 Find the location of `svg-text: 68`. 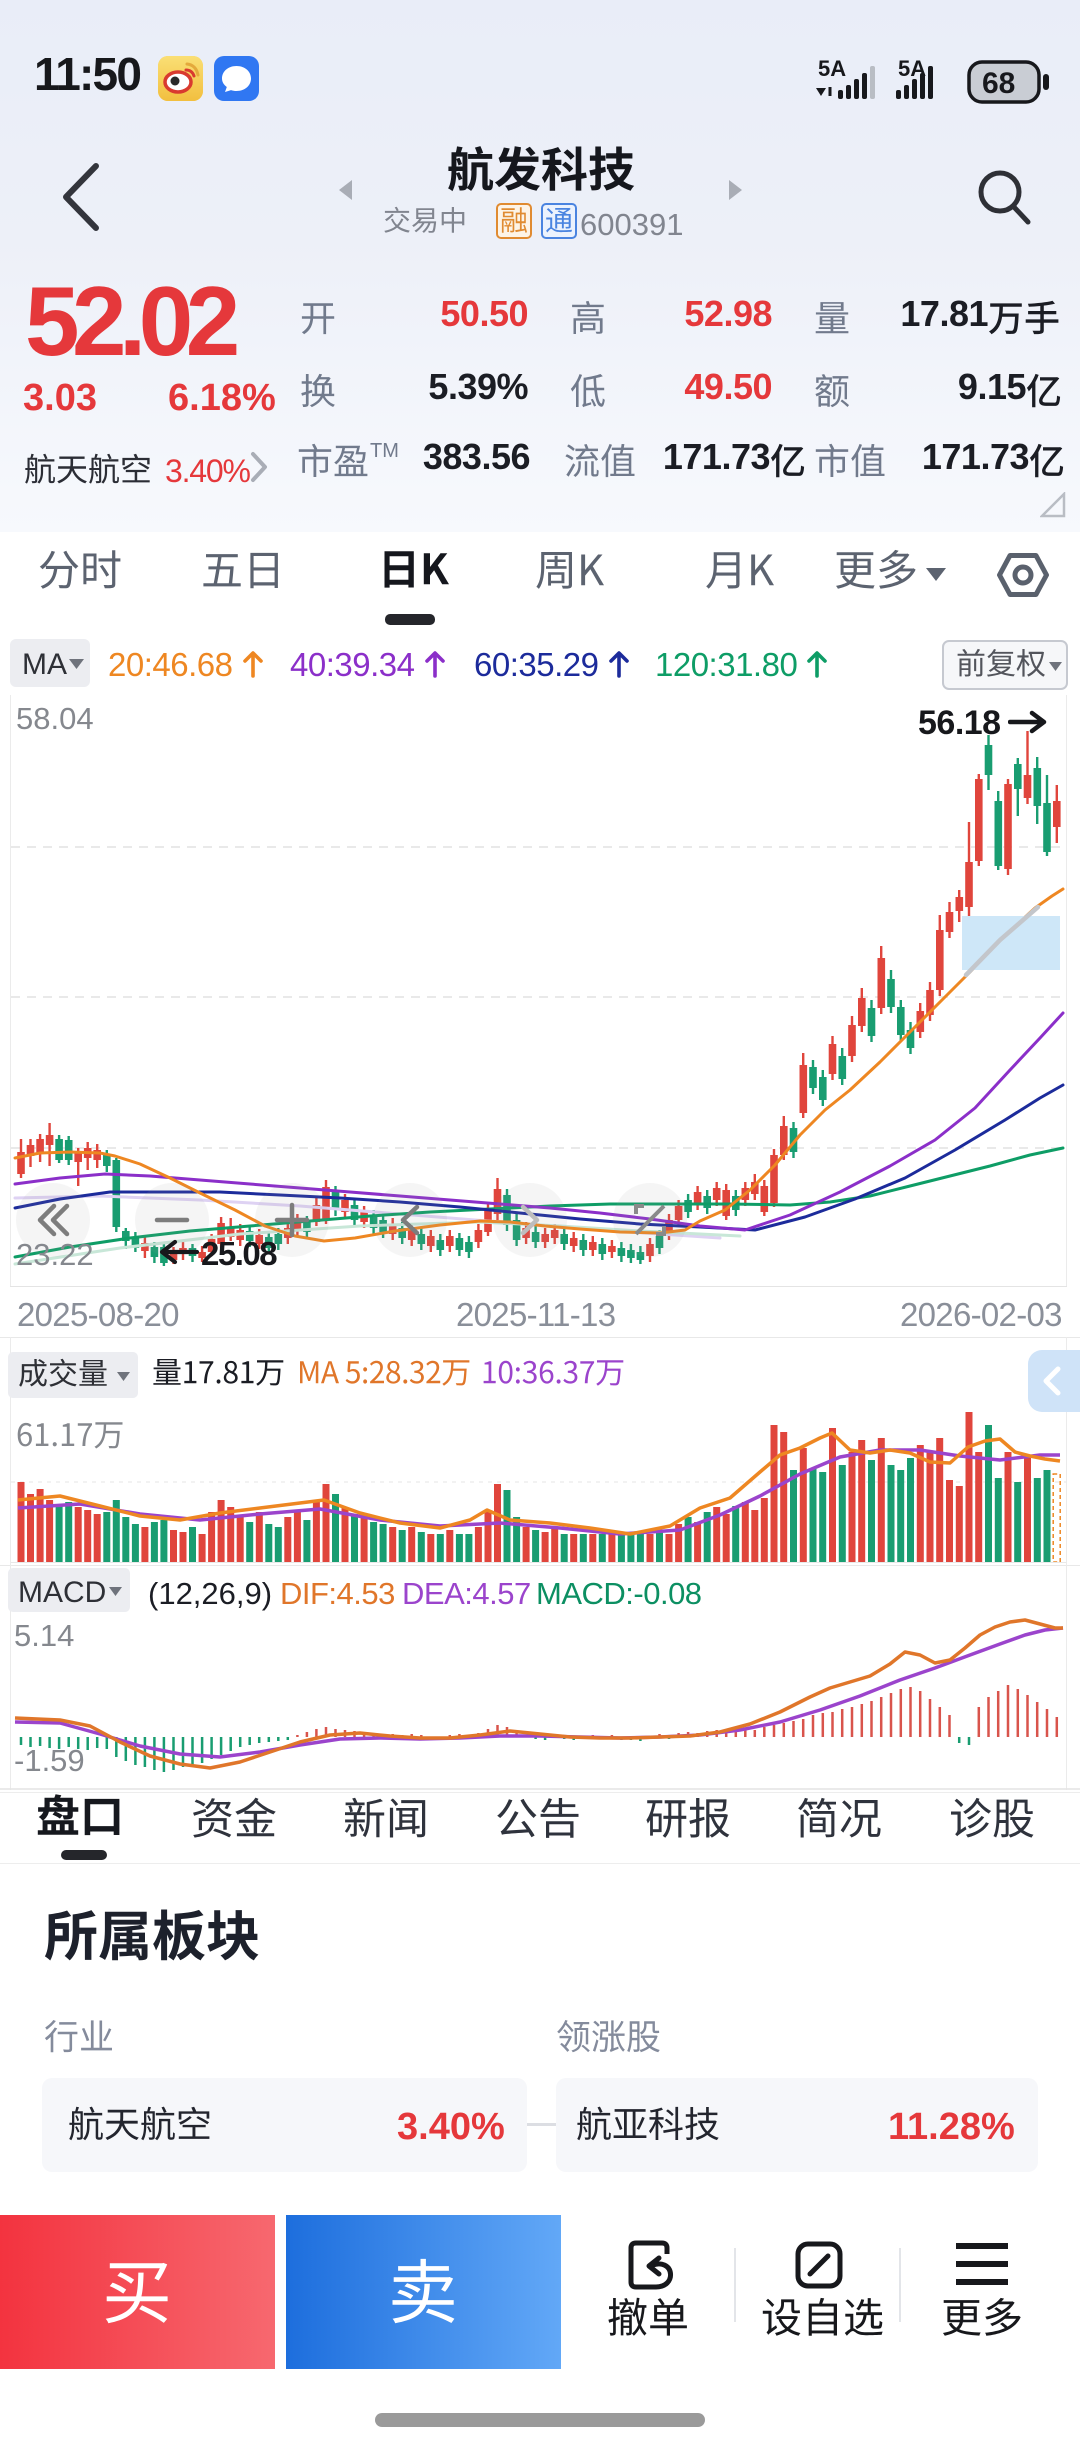

svg-text: 68 is located at coordinates (998, 83).